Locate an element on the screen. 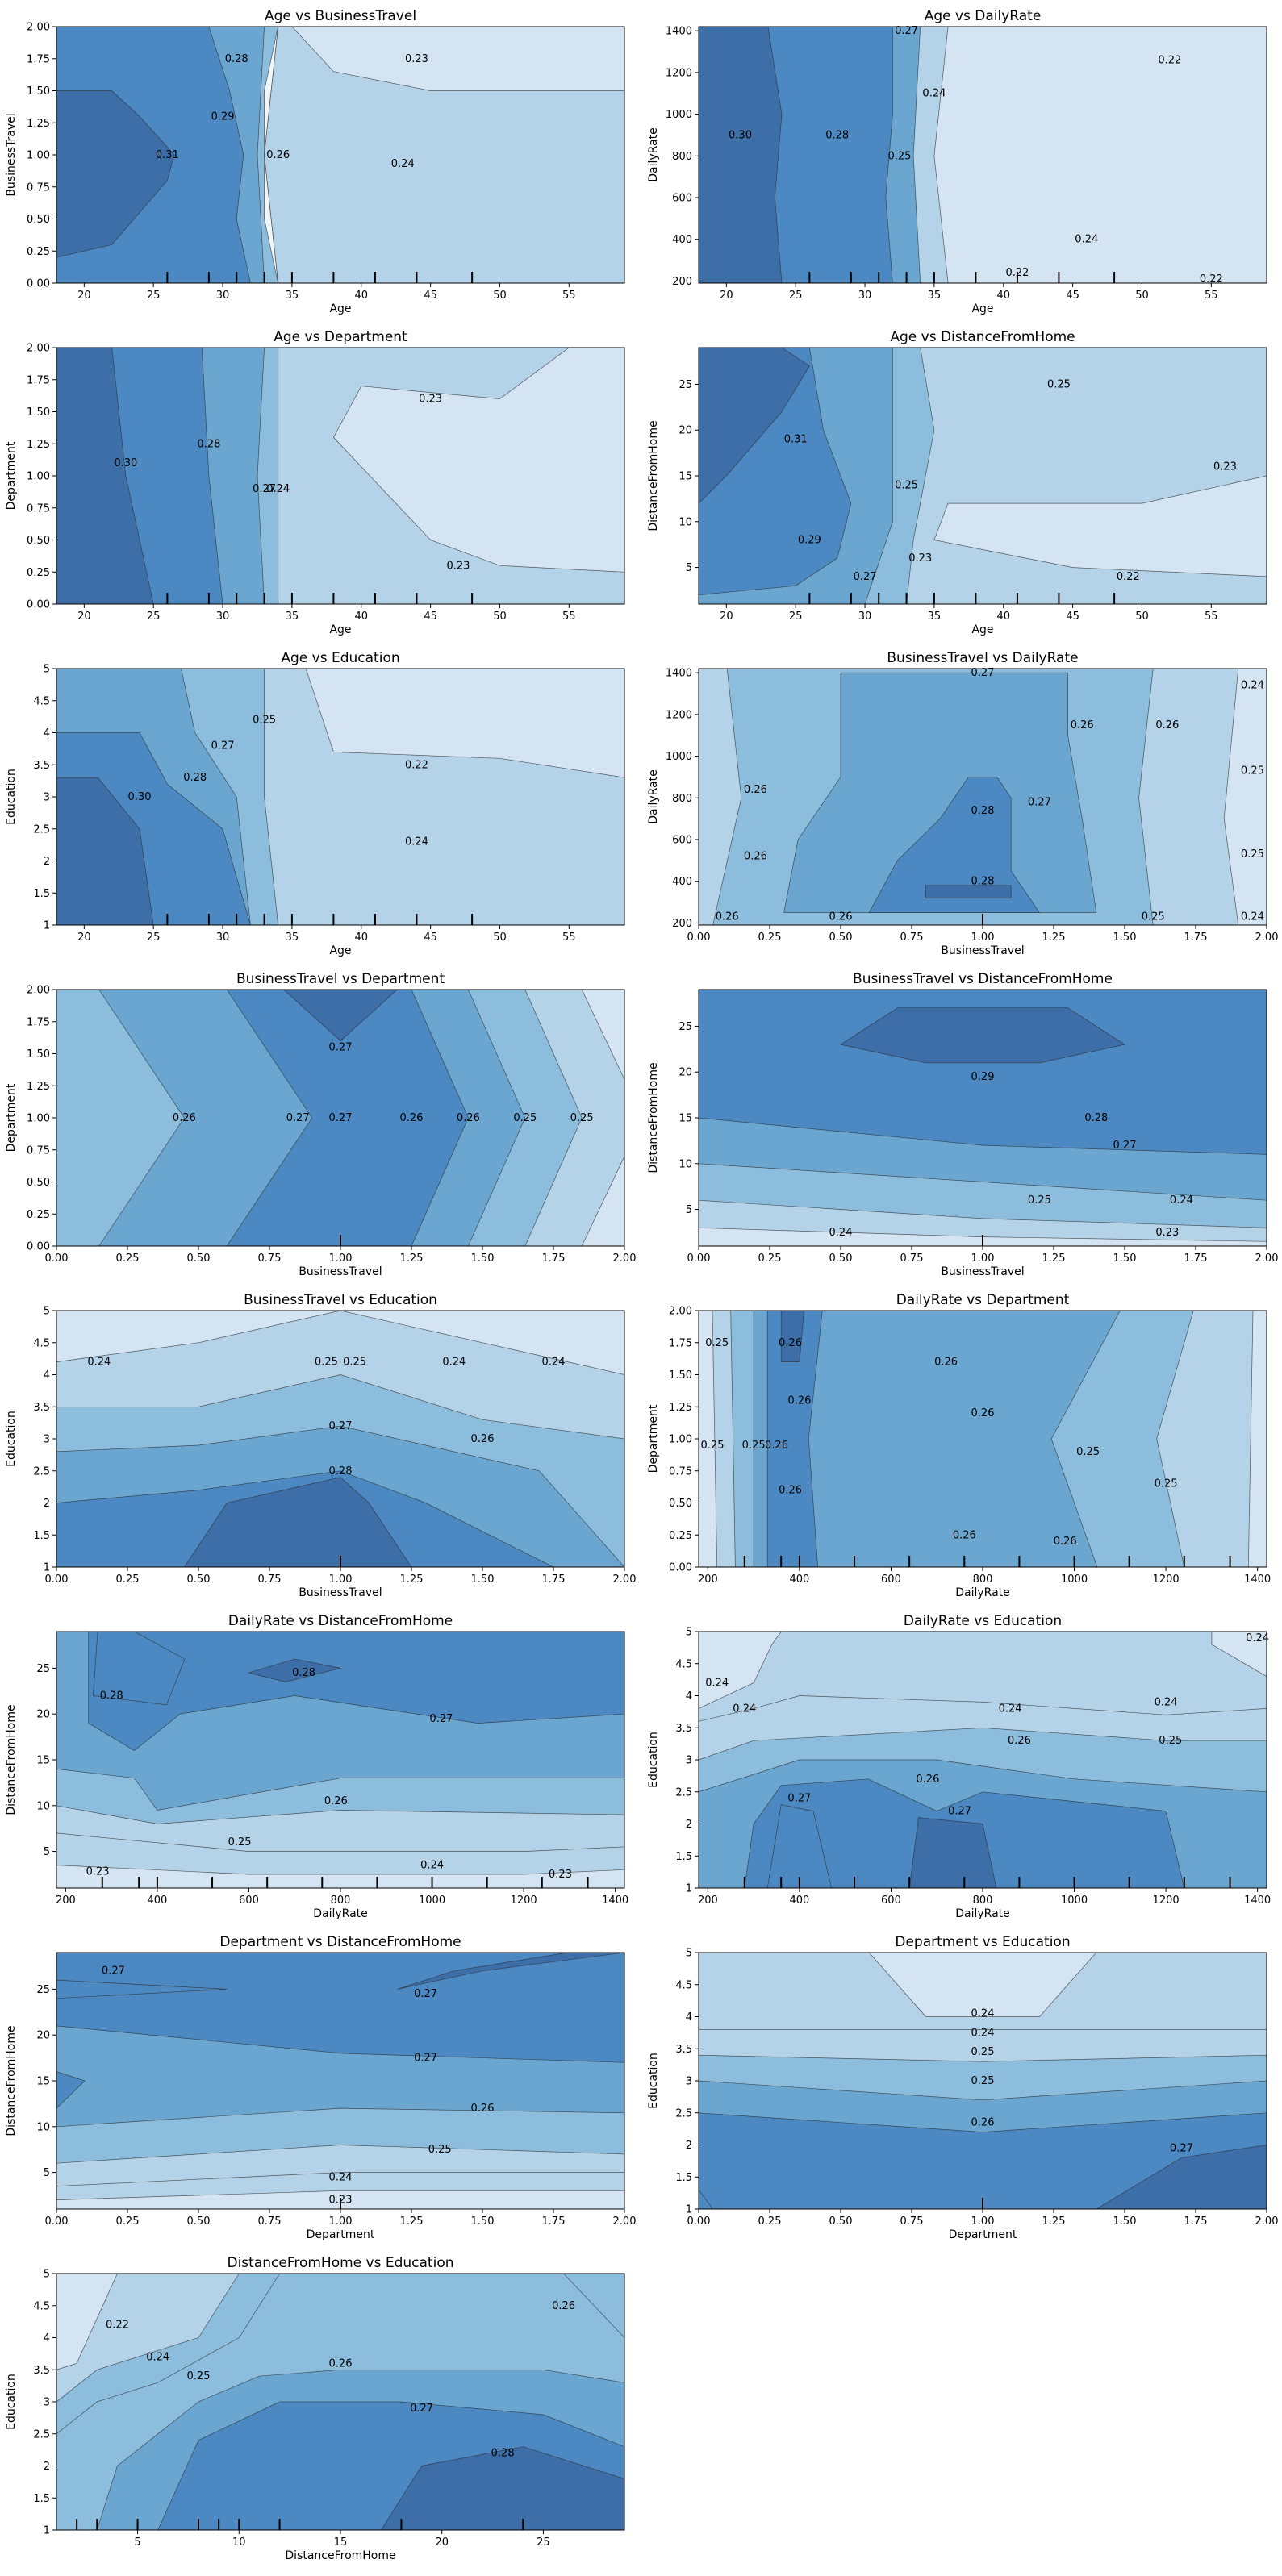 The image size is (1282, 2576). y-tick-label: 600 is located at coordinates (682, 841).